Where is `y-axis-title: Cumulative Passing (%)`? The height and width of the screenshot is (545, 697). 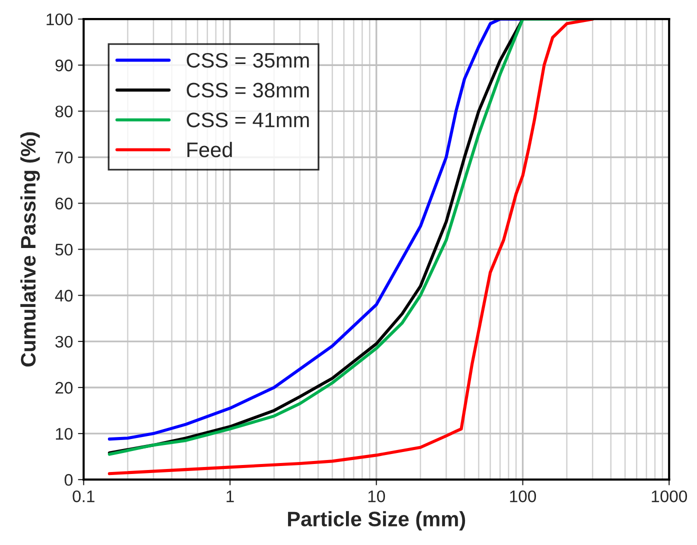 y-axis-title: Cumulative Passing (%) is located at coordinates (30, 249).